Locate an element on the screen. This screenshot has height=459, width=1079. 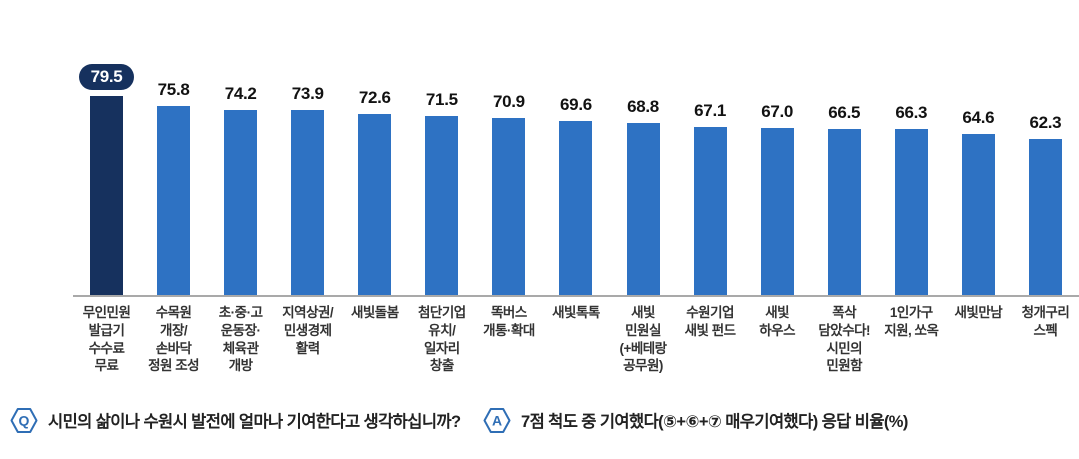
x-axis-baseline is located at coordinates (576, 296).